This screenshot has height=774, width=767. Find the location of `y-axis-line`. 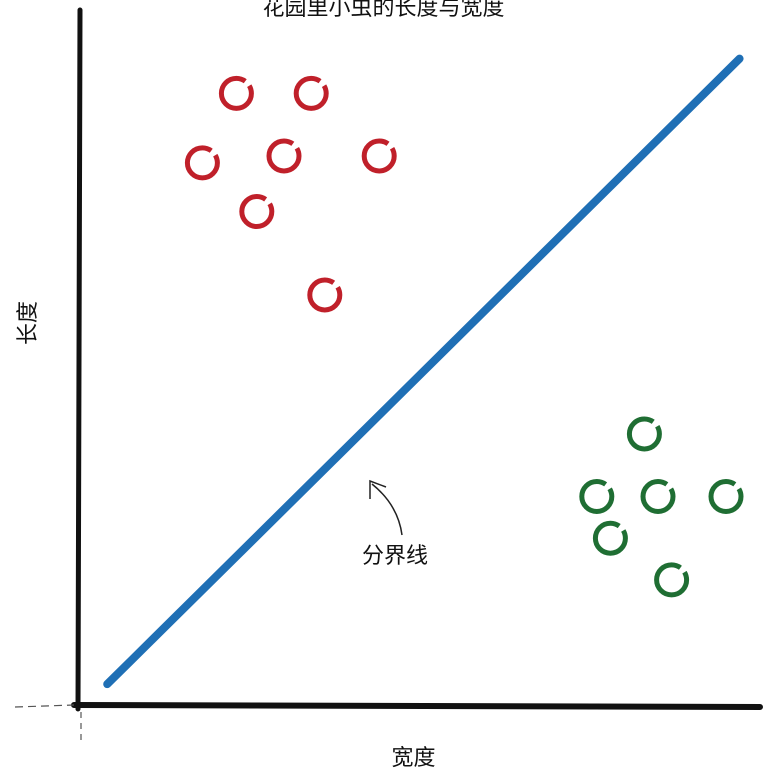

y-axis-line is located at coordinates (79, 359).